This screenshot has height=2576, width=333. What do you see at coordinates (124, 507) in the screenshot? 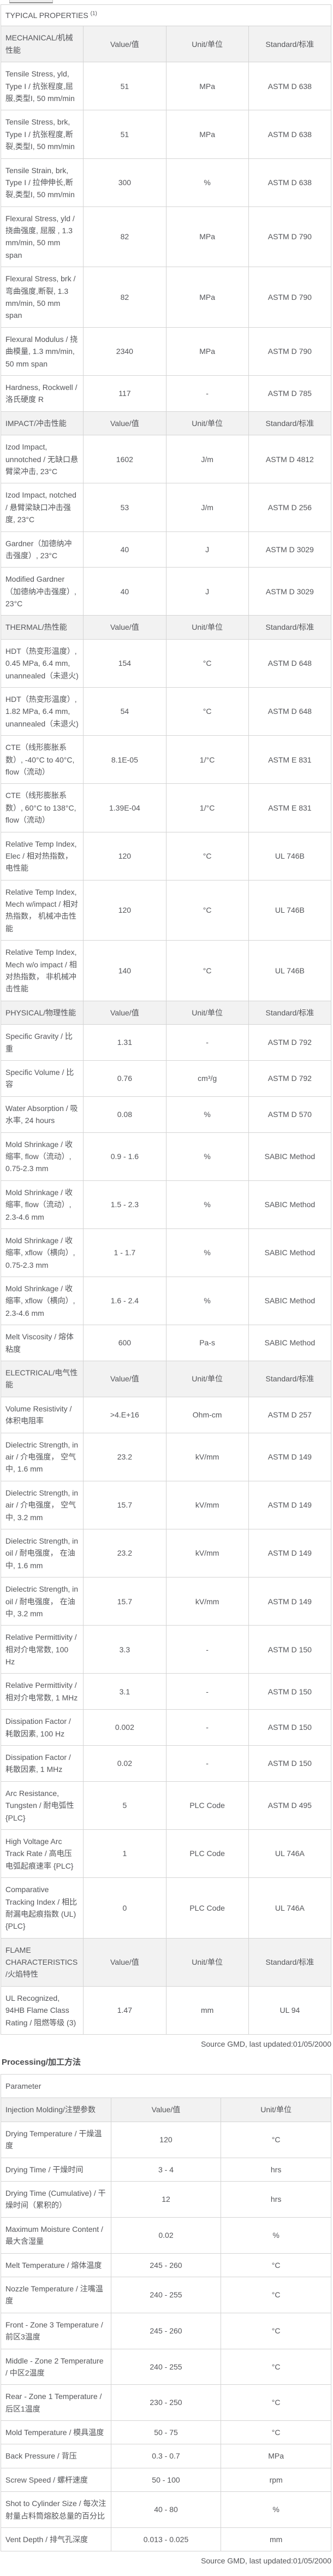
I see `property-value: 53` at bounding box center [124, 507].